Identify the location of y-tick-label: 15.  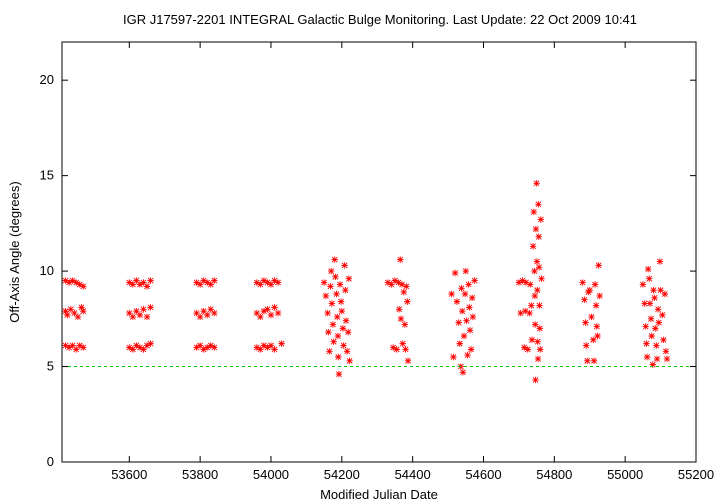
(47, 175).